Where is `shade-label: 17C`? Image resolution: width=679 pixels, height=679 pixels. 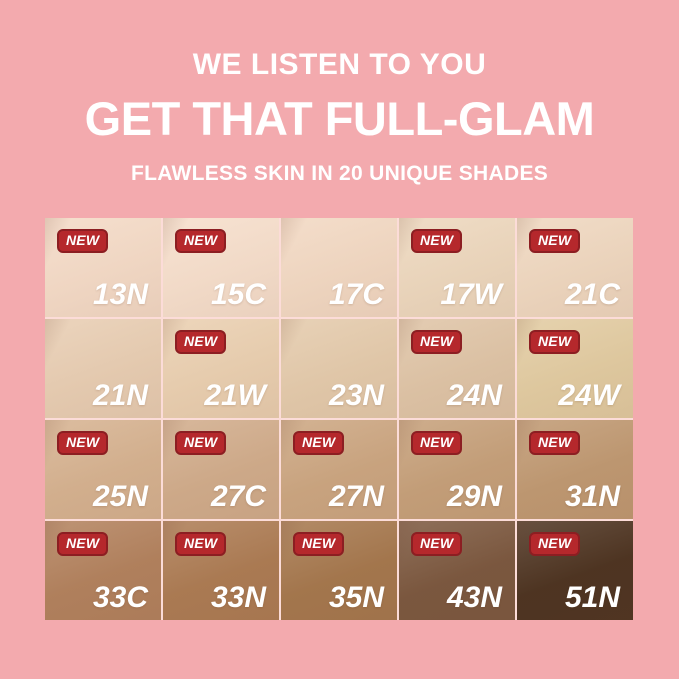
shade-label: 17C is located at coordinates (356, 294).